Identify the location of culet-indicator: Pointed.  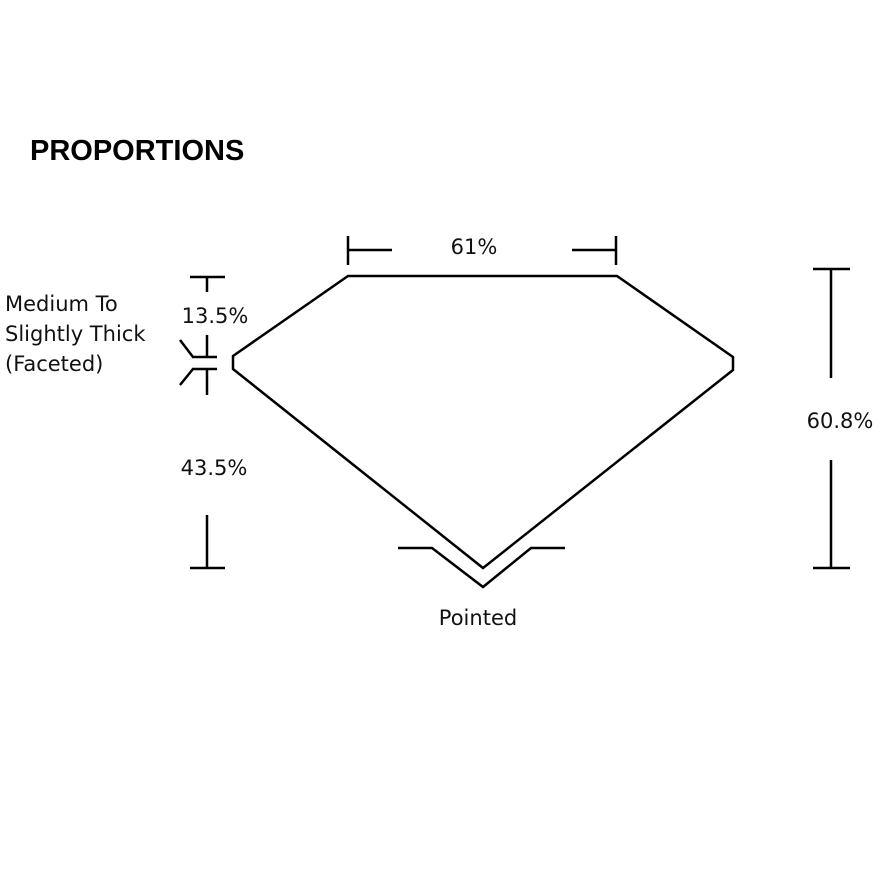
(481, 588).